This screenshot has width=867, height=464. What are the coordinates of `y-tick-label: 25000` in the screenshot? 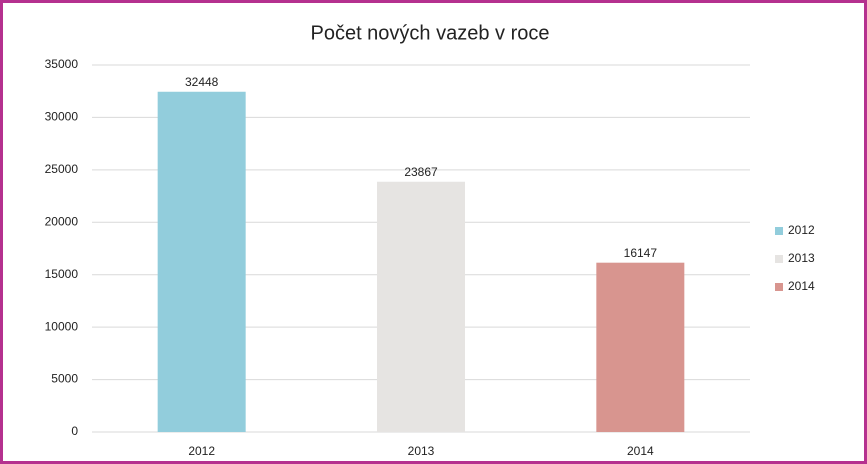 It's located at (62, 169).